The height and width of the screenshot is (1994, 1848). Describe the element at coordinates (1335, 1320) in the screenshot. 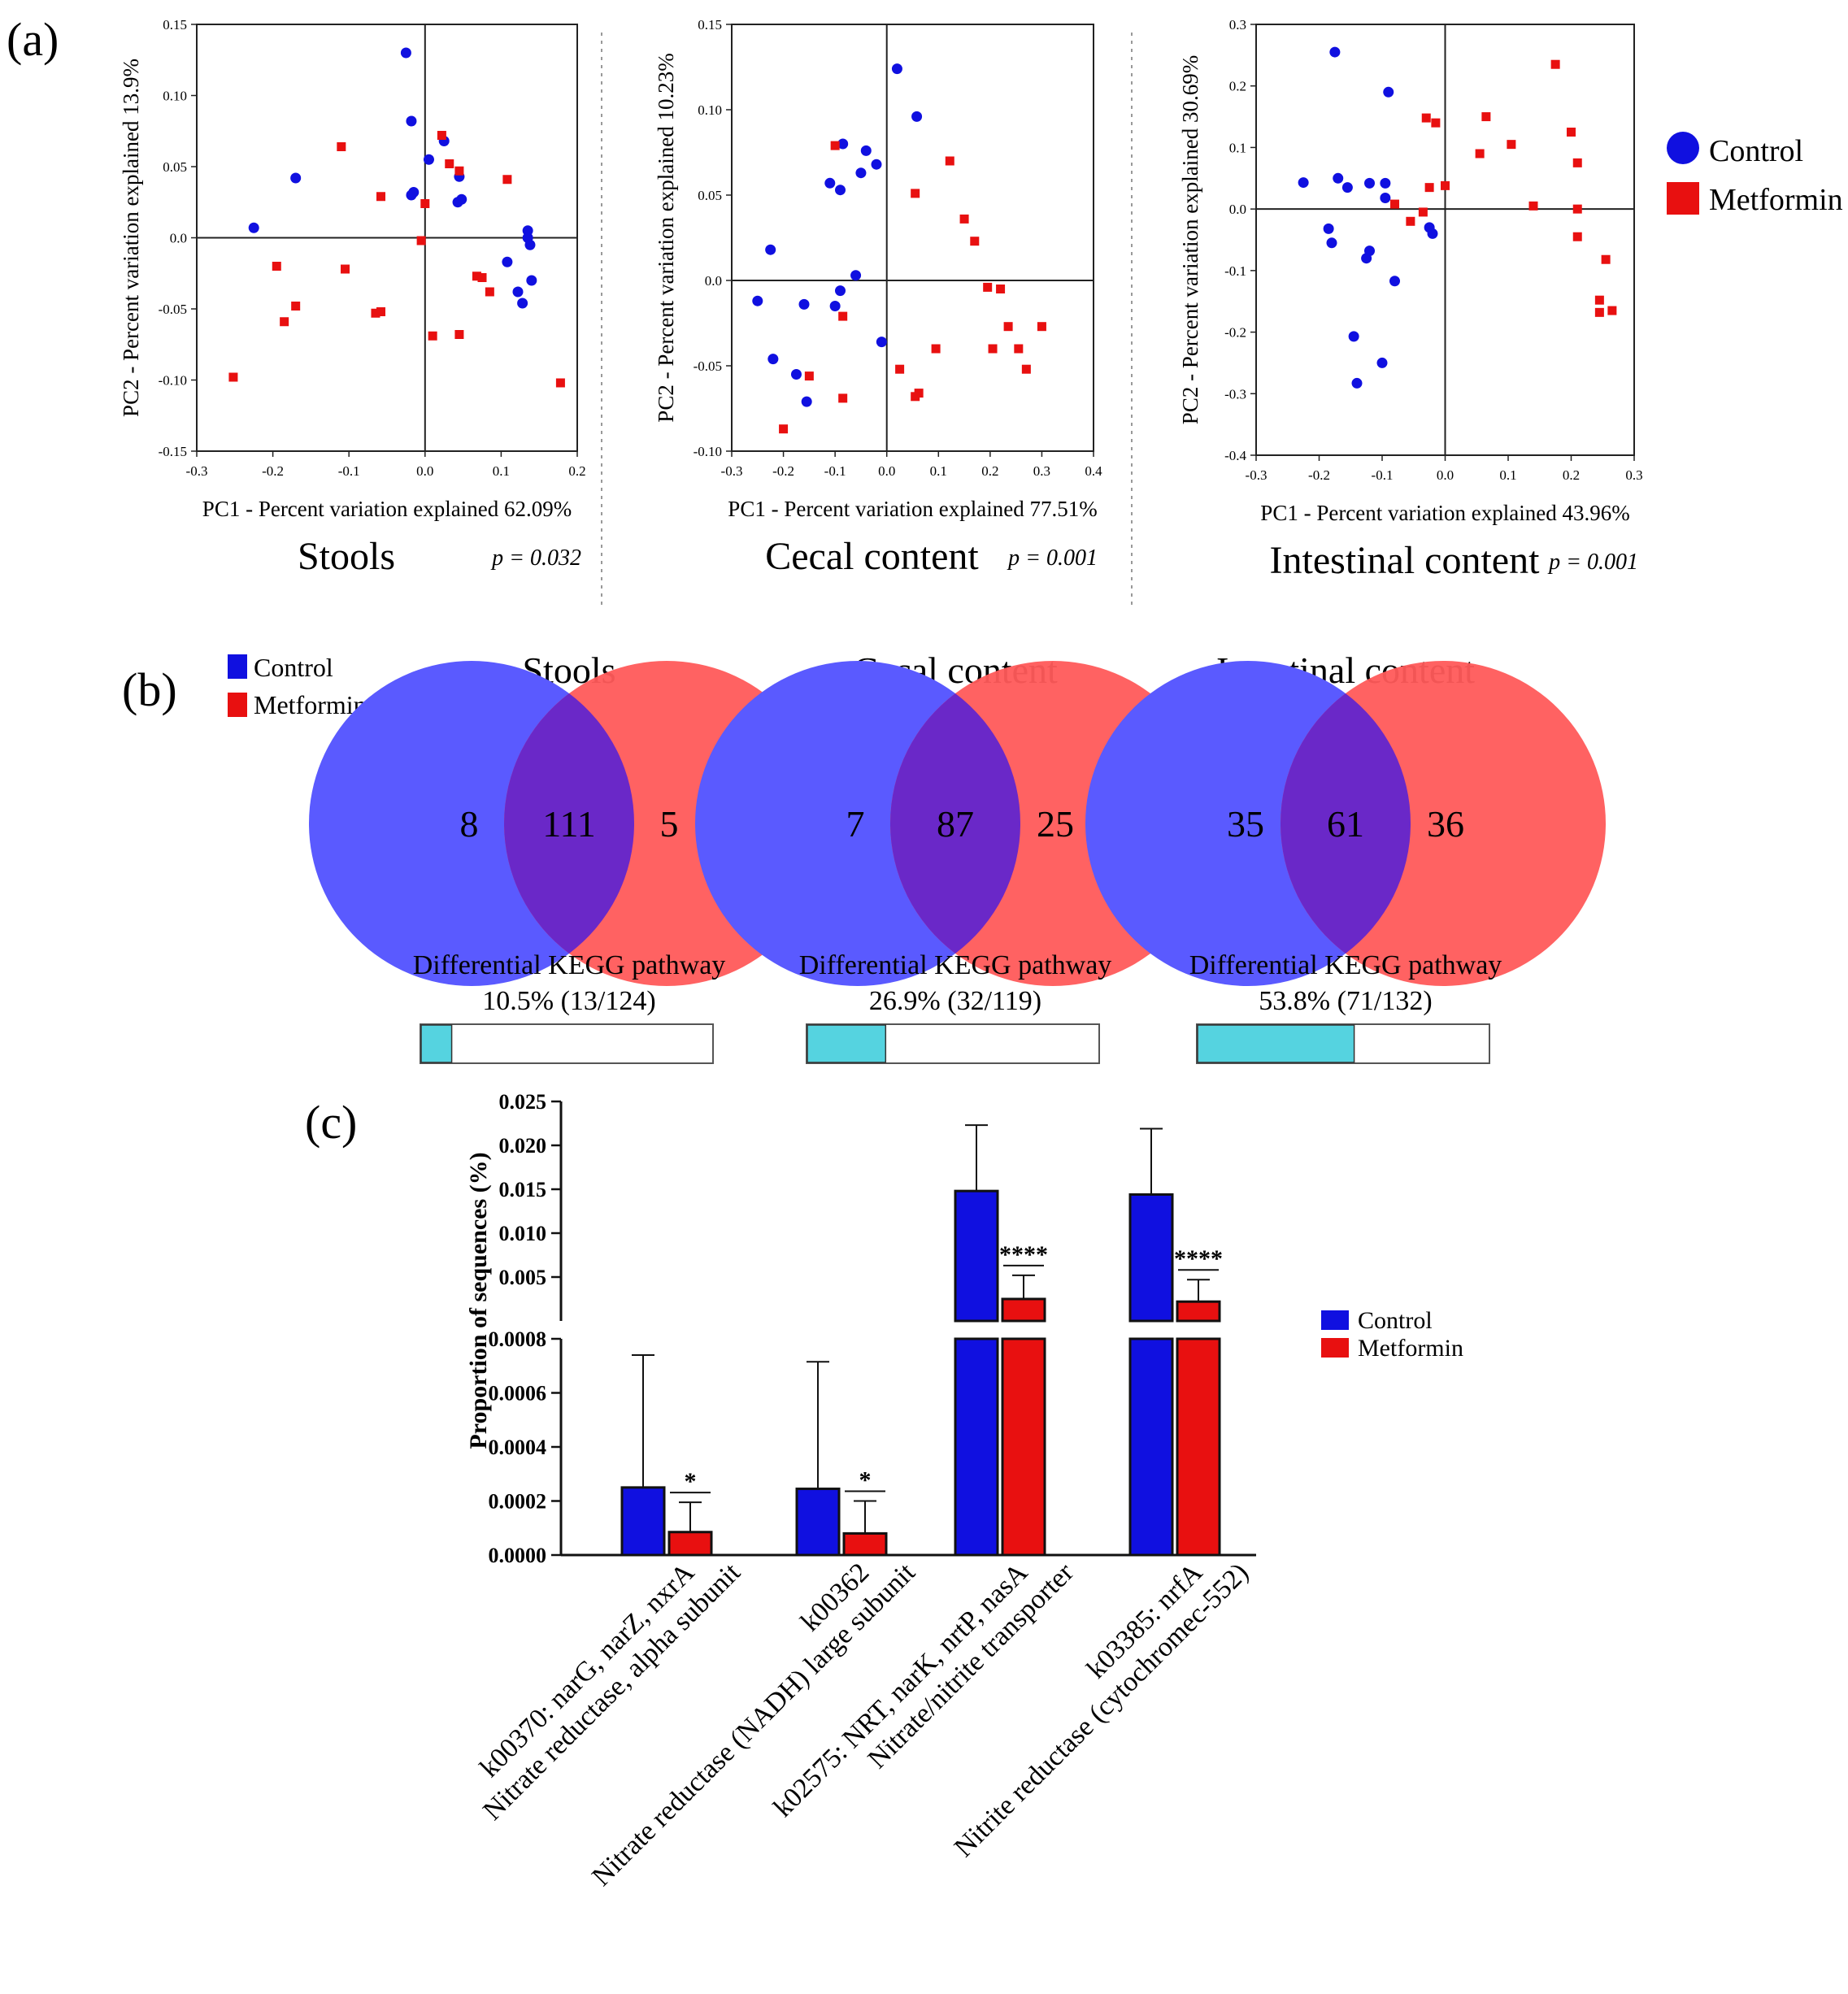

I see `legend-control-marker` at that location.